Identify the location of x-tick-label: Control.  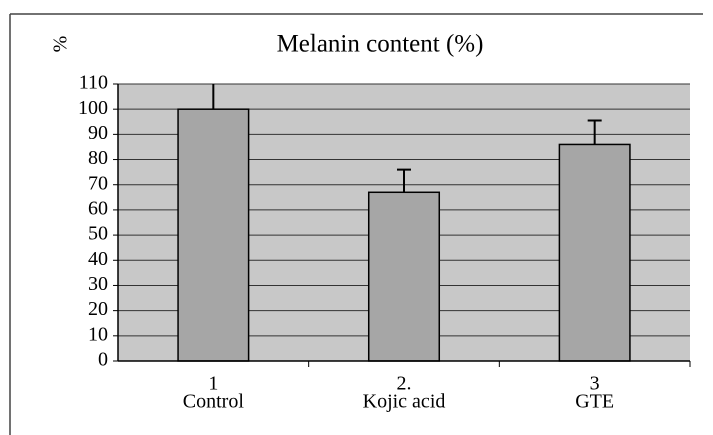
(214, 402).